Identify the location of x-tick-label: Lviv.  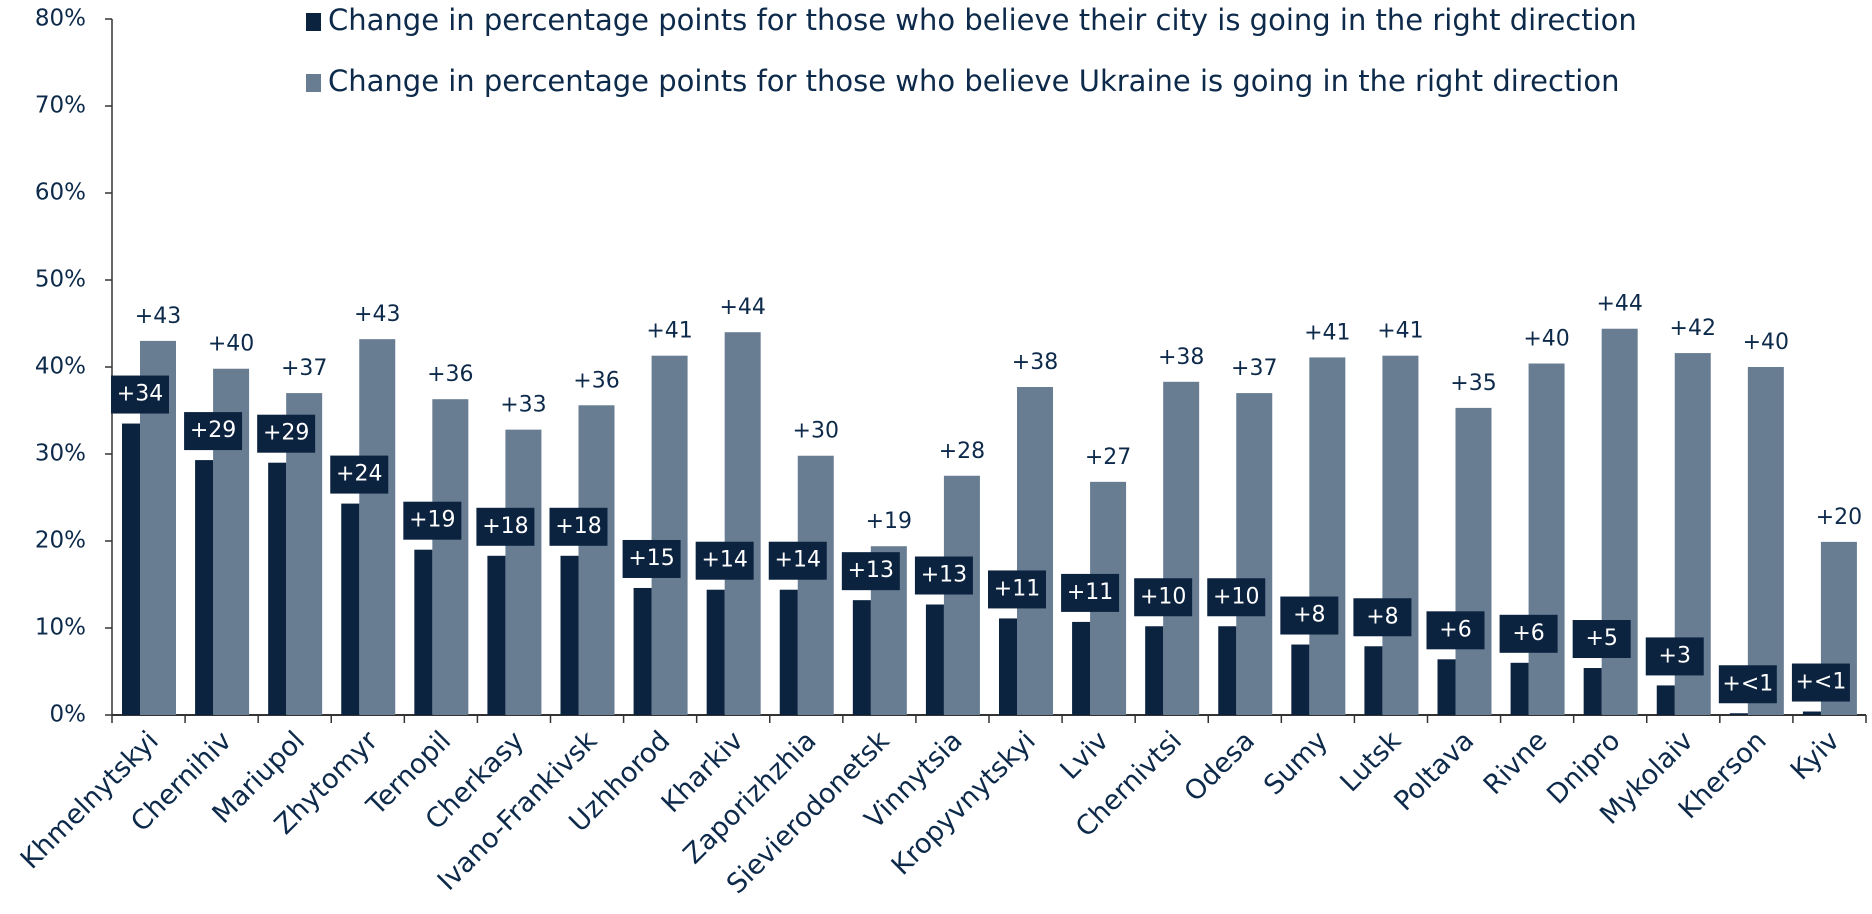
(1084, 755).